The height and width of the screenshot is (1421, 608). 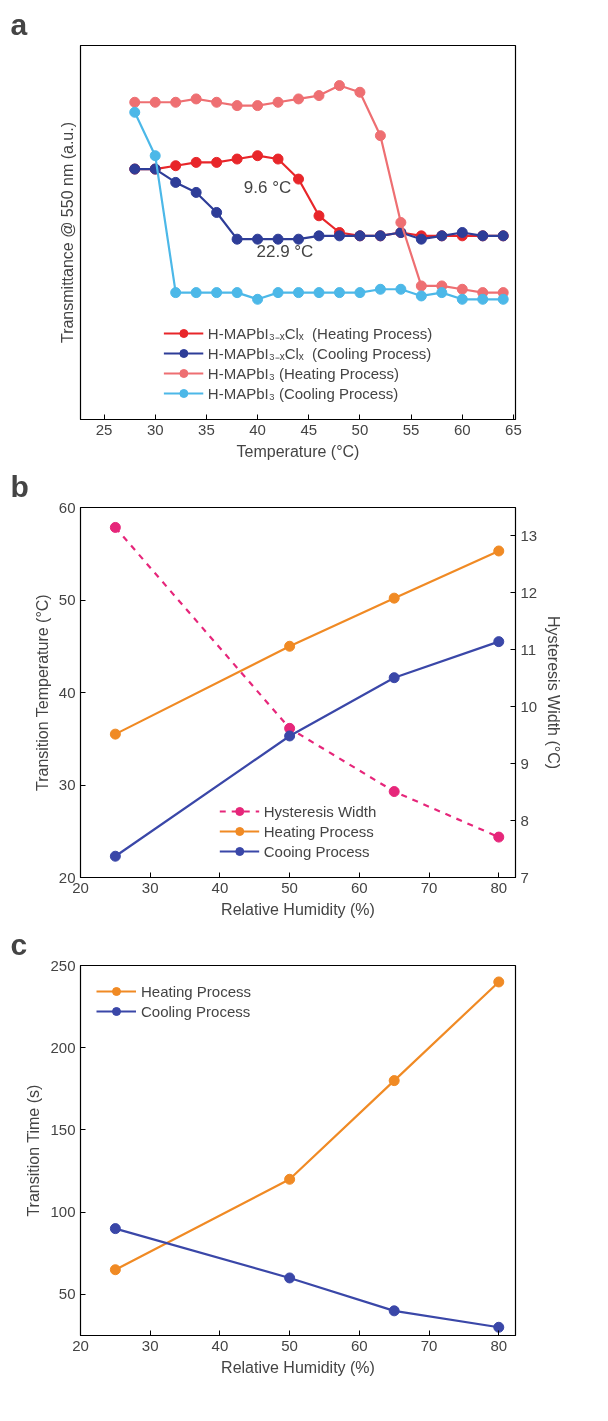 I want to click on chart-title: b, so click(x=19, y=486).